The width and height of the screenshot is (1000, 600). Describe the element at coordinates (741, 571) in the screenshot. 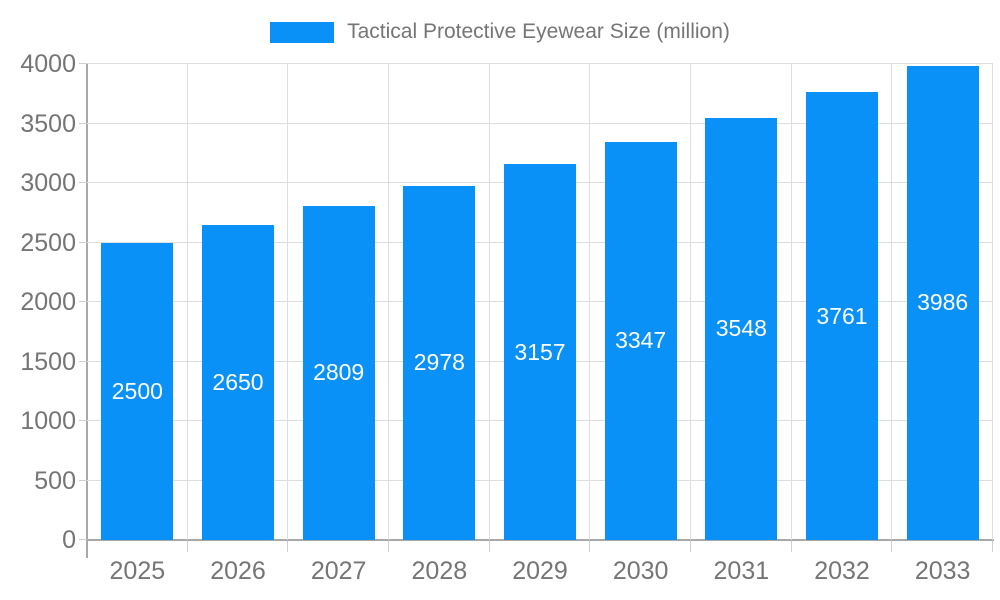

I see `x-axis-label: 2031` at that location.